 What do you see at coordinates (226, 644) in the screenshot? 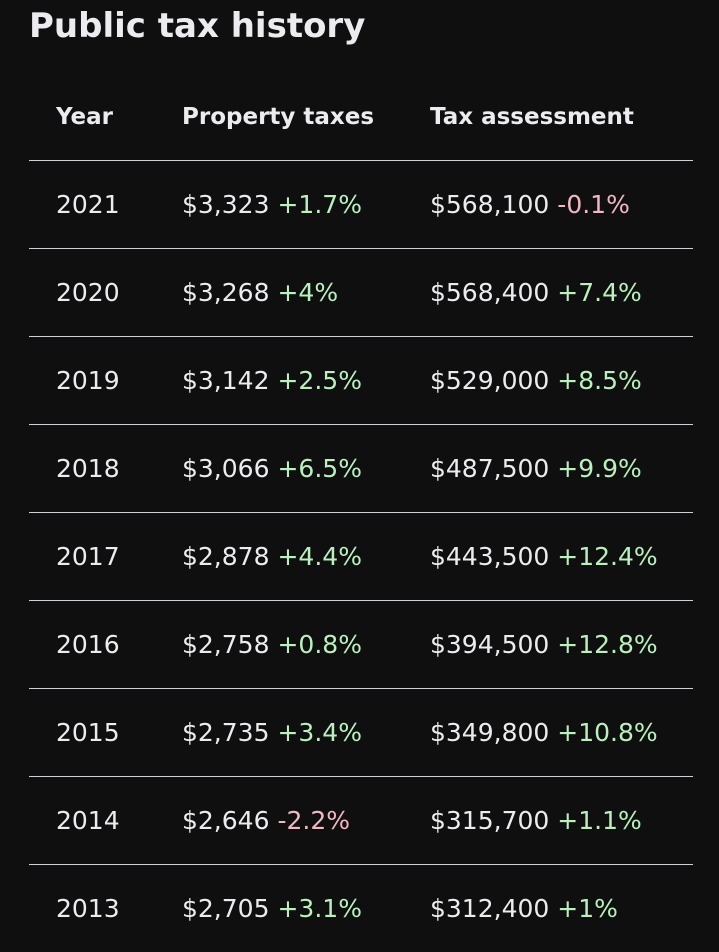
I see `property-tax-value: $2,758` at bounding box center [226, 644].